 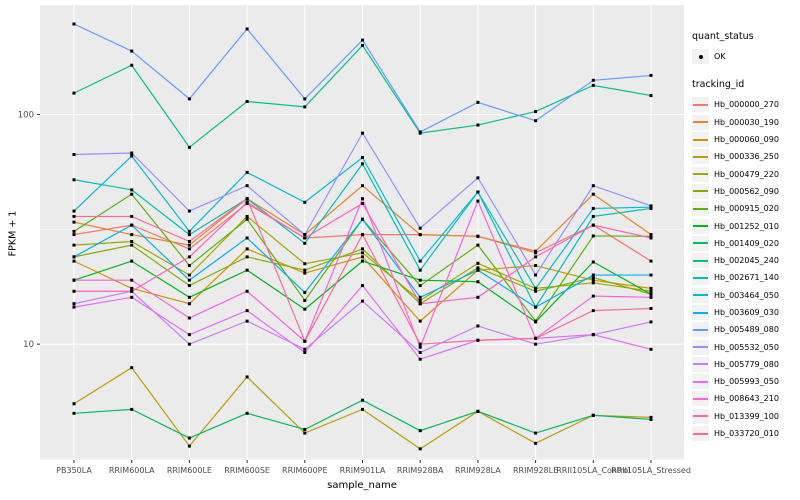 I want to click on legend-item-label: Hb_000060_090, so click(x=746, y=140).